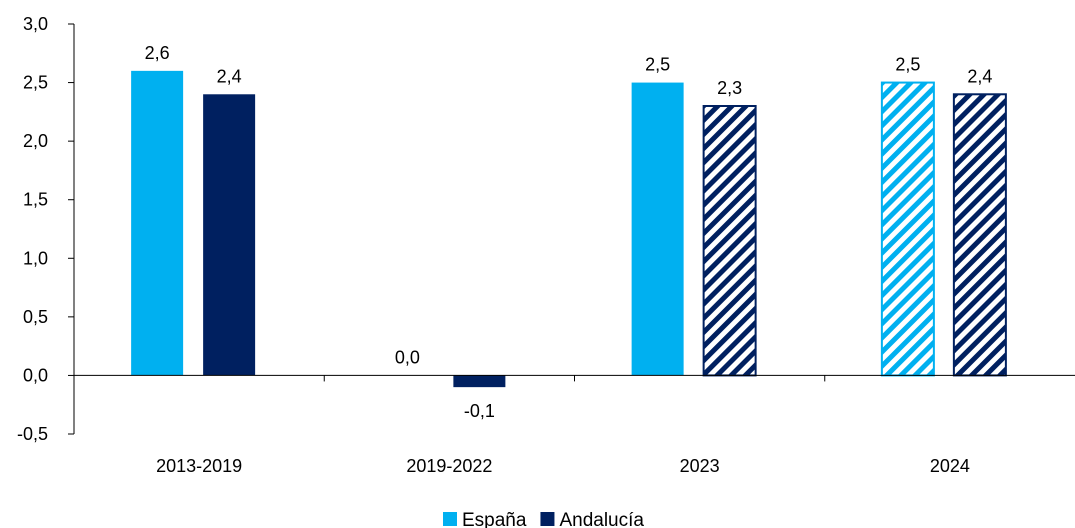 This screenshot has width=1075, height=528. I want to click on data-label-1-3: 2,4, so click(979, 76).